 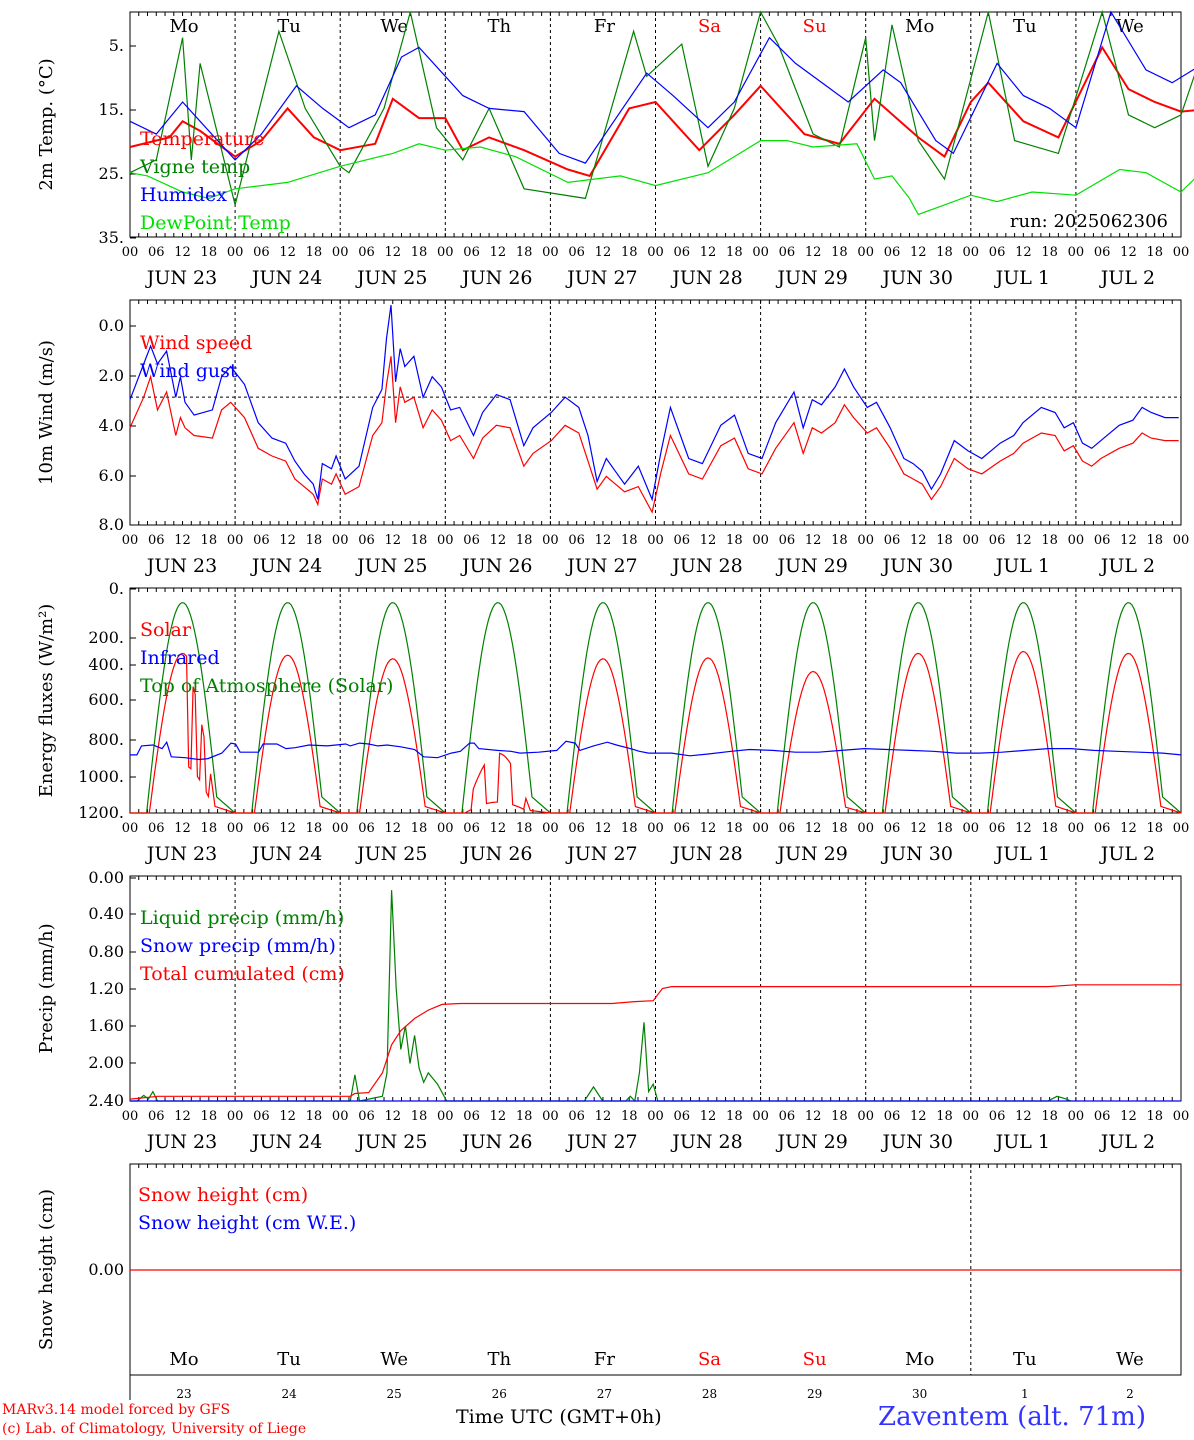 I want to click on legend-entry: DewPoint Temp, so click(x=215, y=223).